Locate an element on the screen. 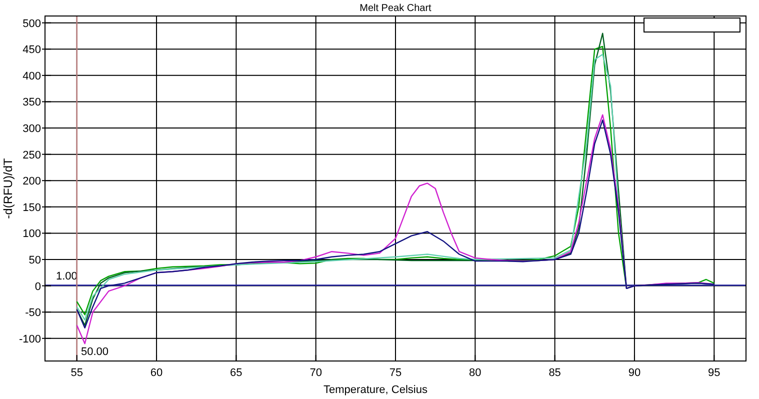  y-tick-label: 100 is located at coordinates (31, 234).